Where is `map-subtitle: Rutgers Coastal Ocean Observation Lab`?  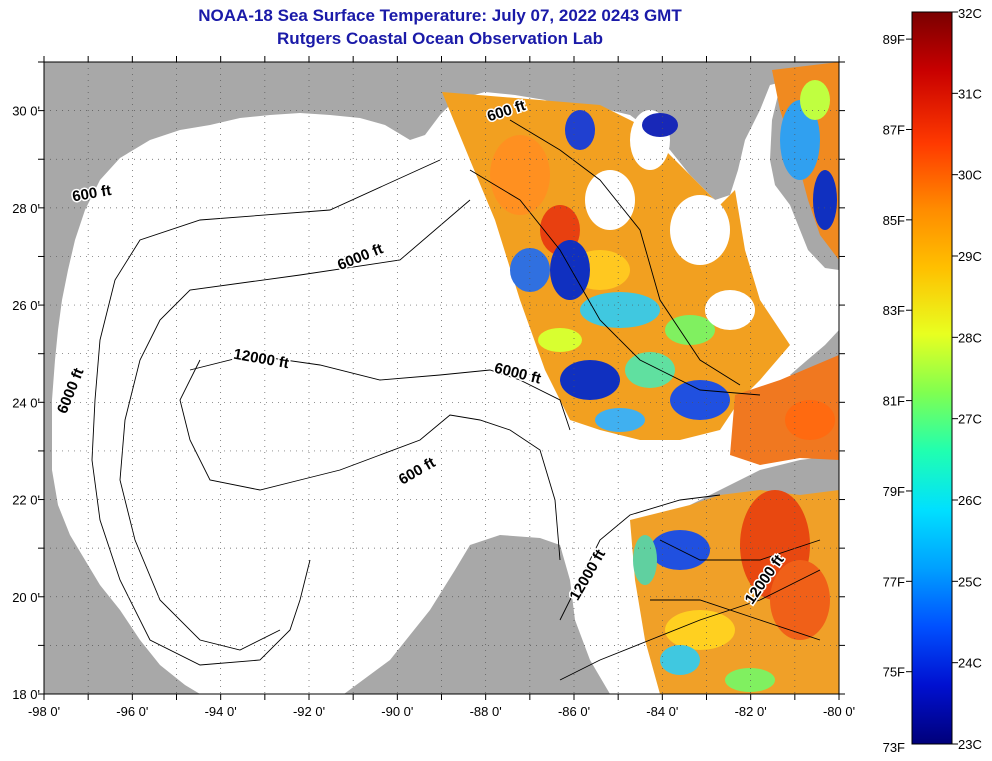
map-subtitle: Rutgers Coastal Ocean Observation Lab is located at coordinates (440, 38).